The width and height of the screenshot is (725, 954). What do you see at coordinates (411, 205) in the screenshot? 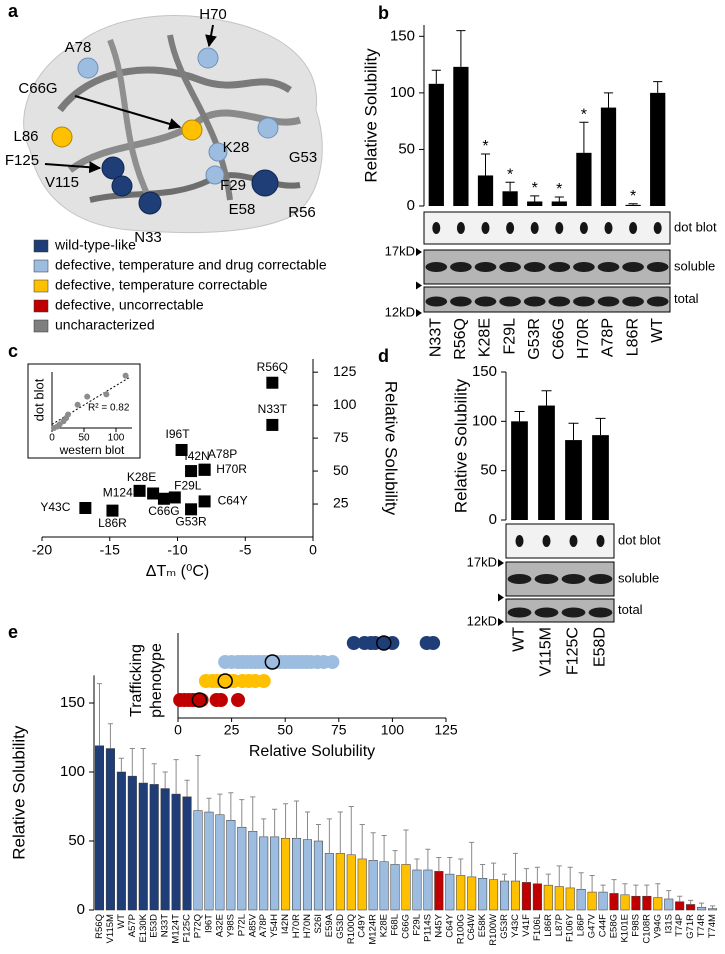
I see `y-tick-label: 0` at bounding box center [411, 205].